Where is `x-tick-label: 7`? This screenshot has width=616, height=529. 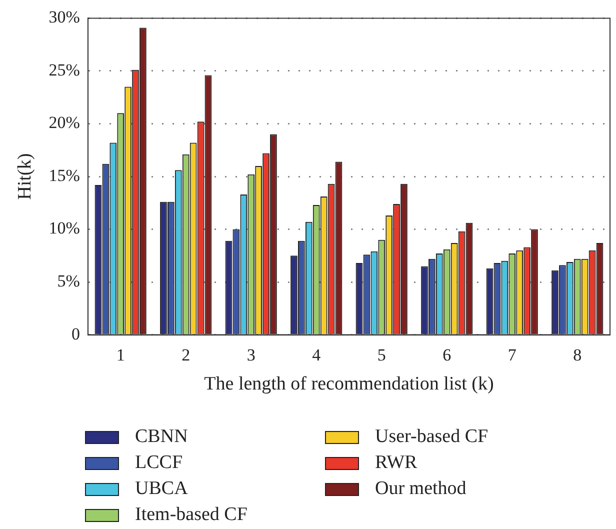 x-tick-label: 7 is located at coordinates (512, 354).